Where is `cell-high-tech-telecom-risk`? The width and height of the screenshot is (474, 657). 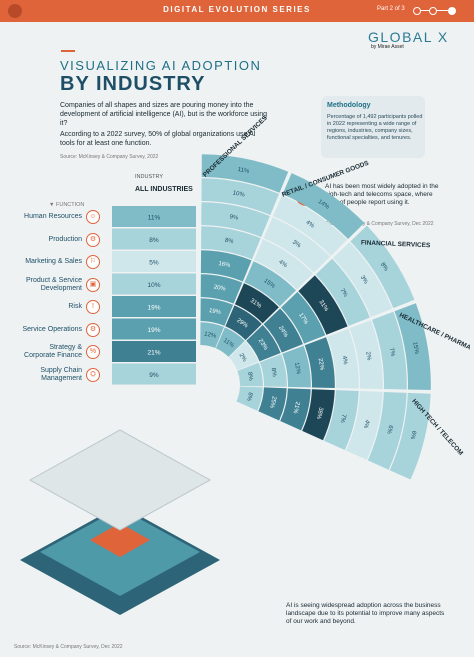 cell-high-tech-telecom-risk is located at coordinates (318, 415).